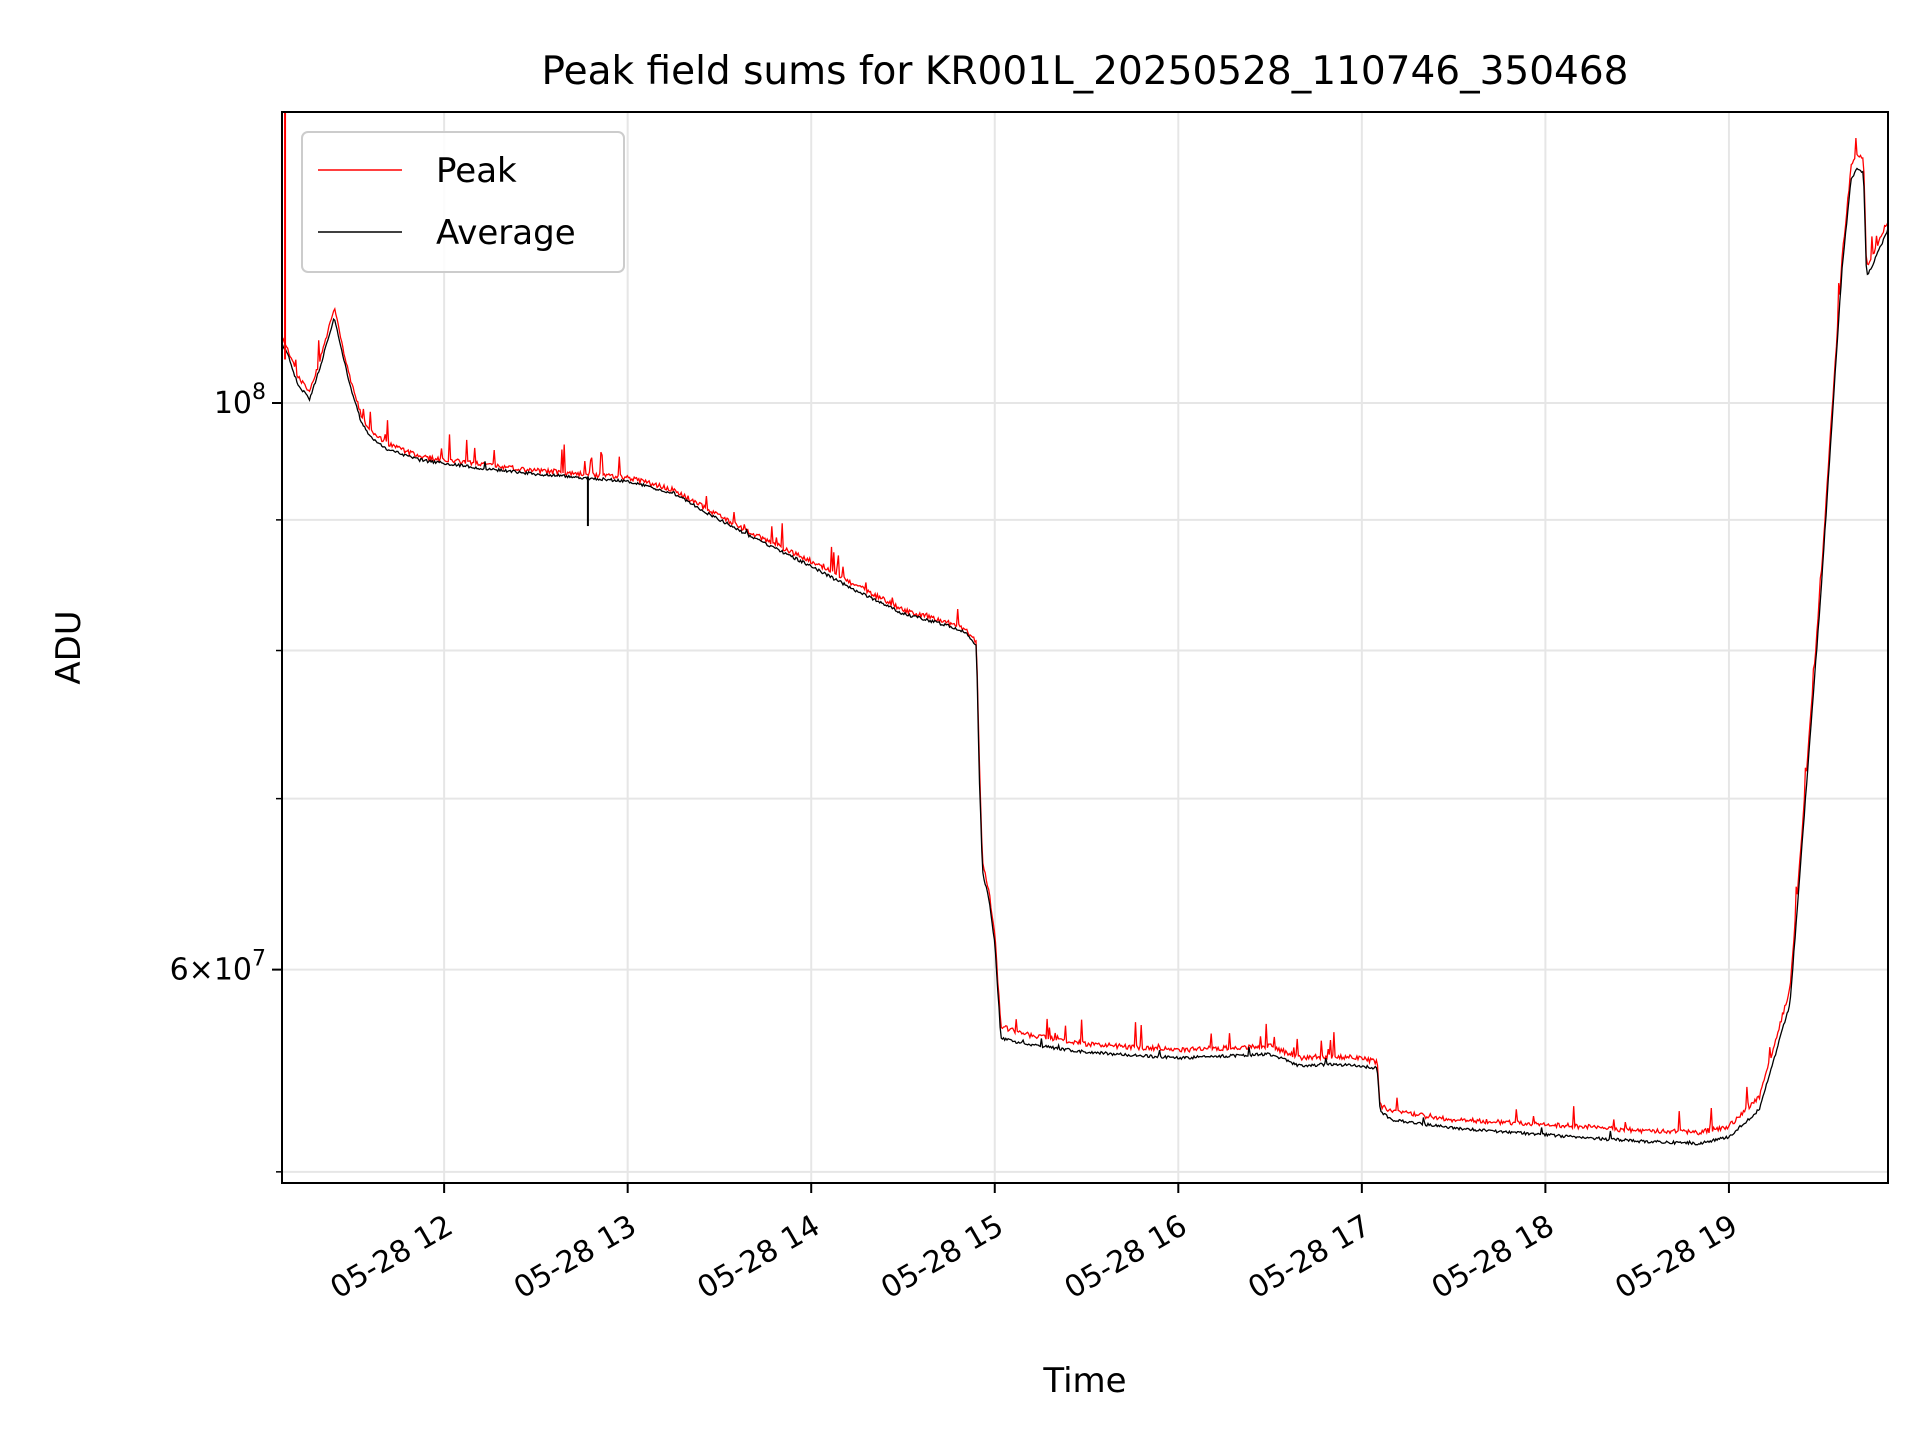  What do you see at coordinates (259, 959) in the screenshot?
I see `y-tick-exponent: 7` at bounding box center [259, 959].